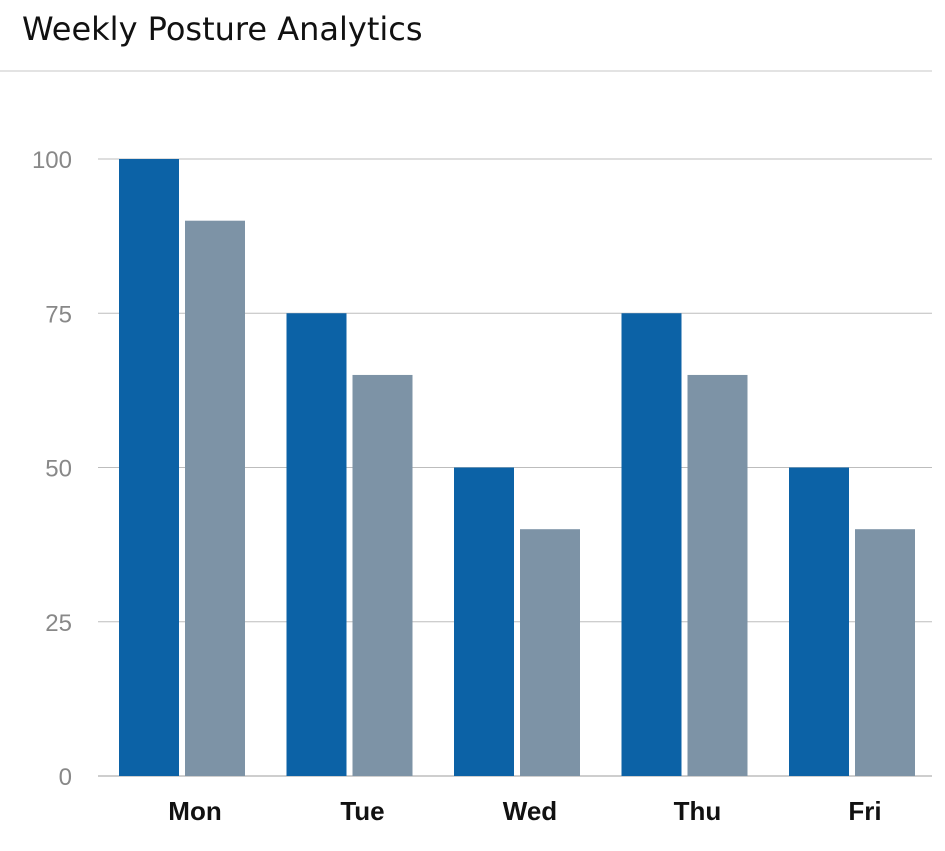 This screenshot has height=851, width=945. What do you see at coordinates (58, 469) in the screenshot?
I see `y-tick-label: 50` at bounding box center [58, 469].